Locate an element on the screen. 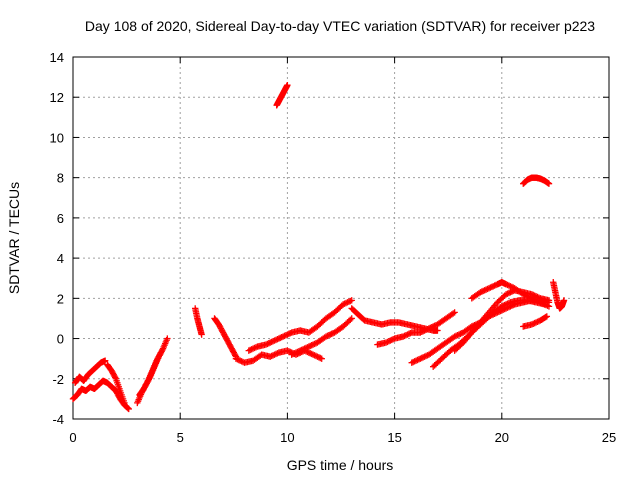 The height and width of the screenshot is (480, 640). y-tick-label: 12 is located at coordinates (57, 97).